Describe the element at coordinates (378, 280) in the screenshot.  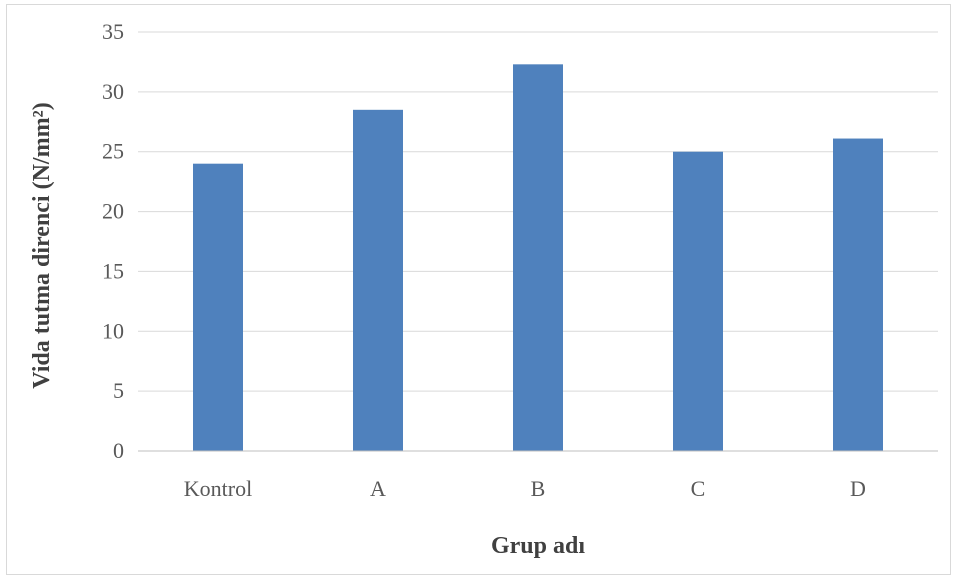
I see `bar-a` at that location.